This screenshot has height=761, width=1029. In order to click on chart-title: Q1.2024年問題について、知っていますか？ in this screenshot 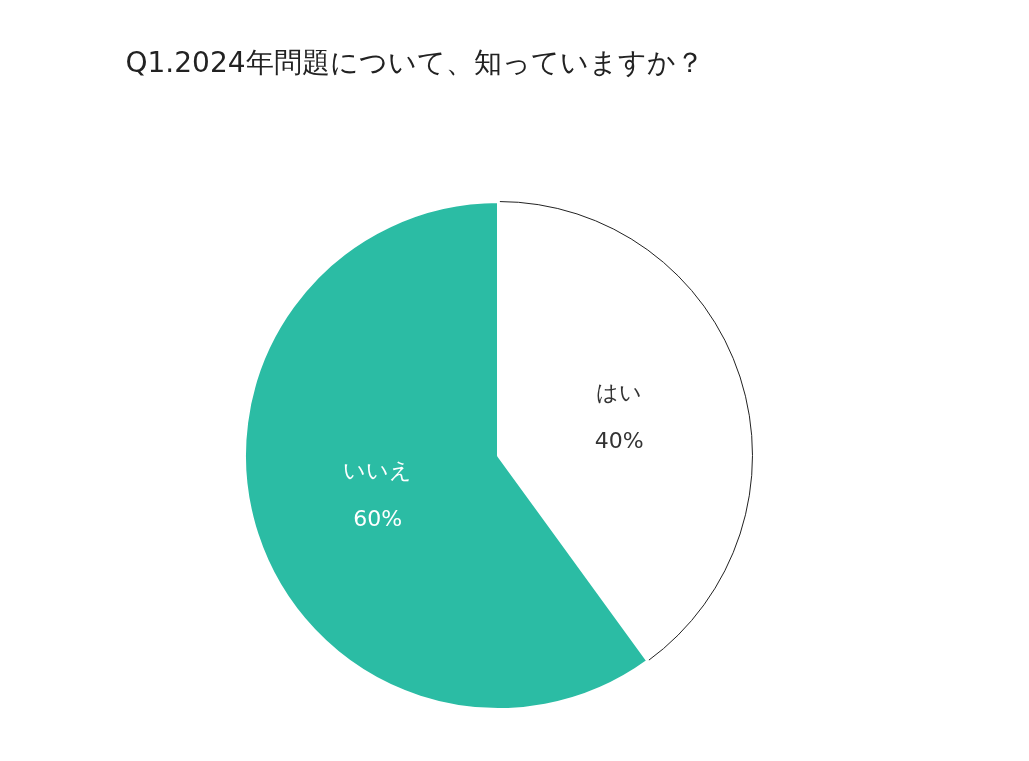, I will do `click(414, 62)`.